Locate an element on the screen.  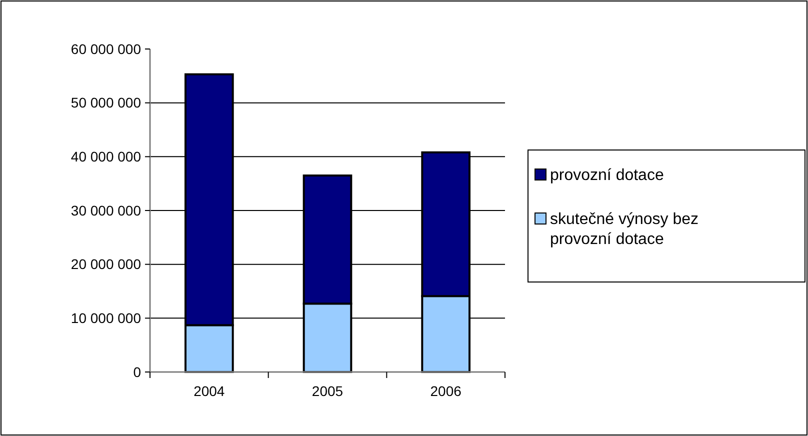
y-tick-label: 20 000 000 is located at coordinates (106, 264).